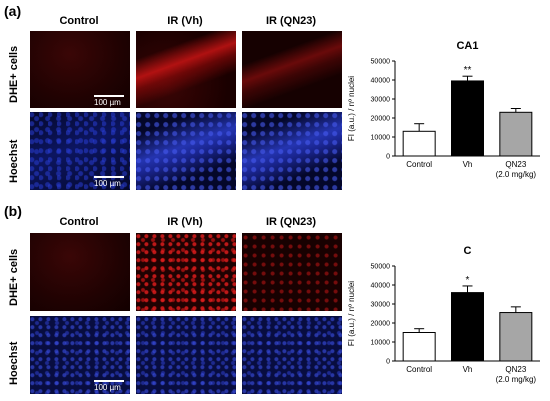 The image size is (550, 401). Describe the element at coordinates (13, 11) in the screenshot. I see `panel-label-a: (a)` at that location.